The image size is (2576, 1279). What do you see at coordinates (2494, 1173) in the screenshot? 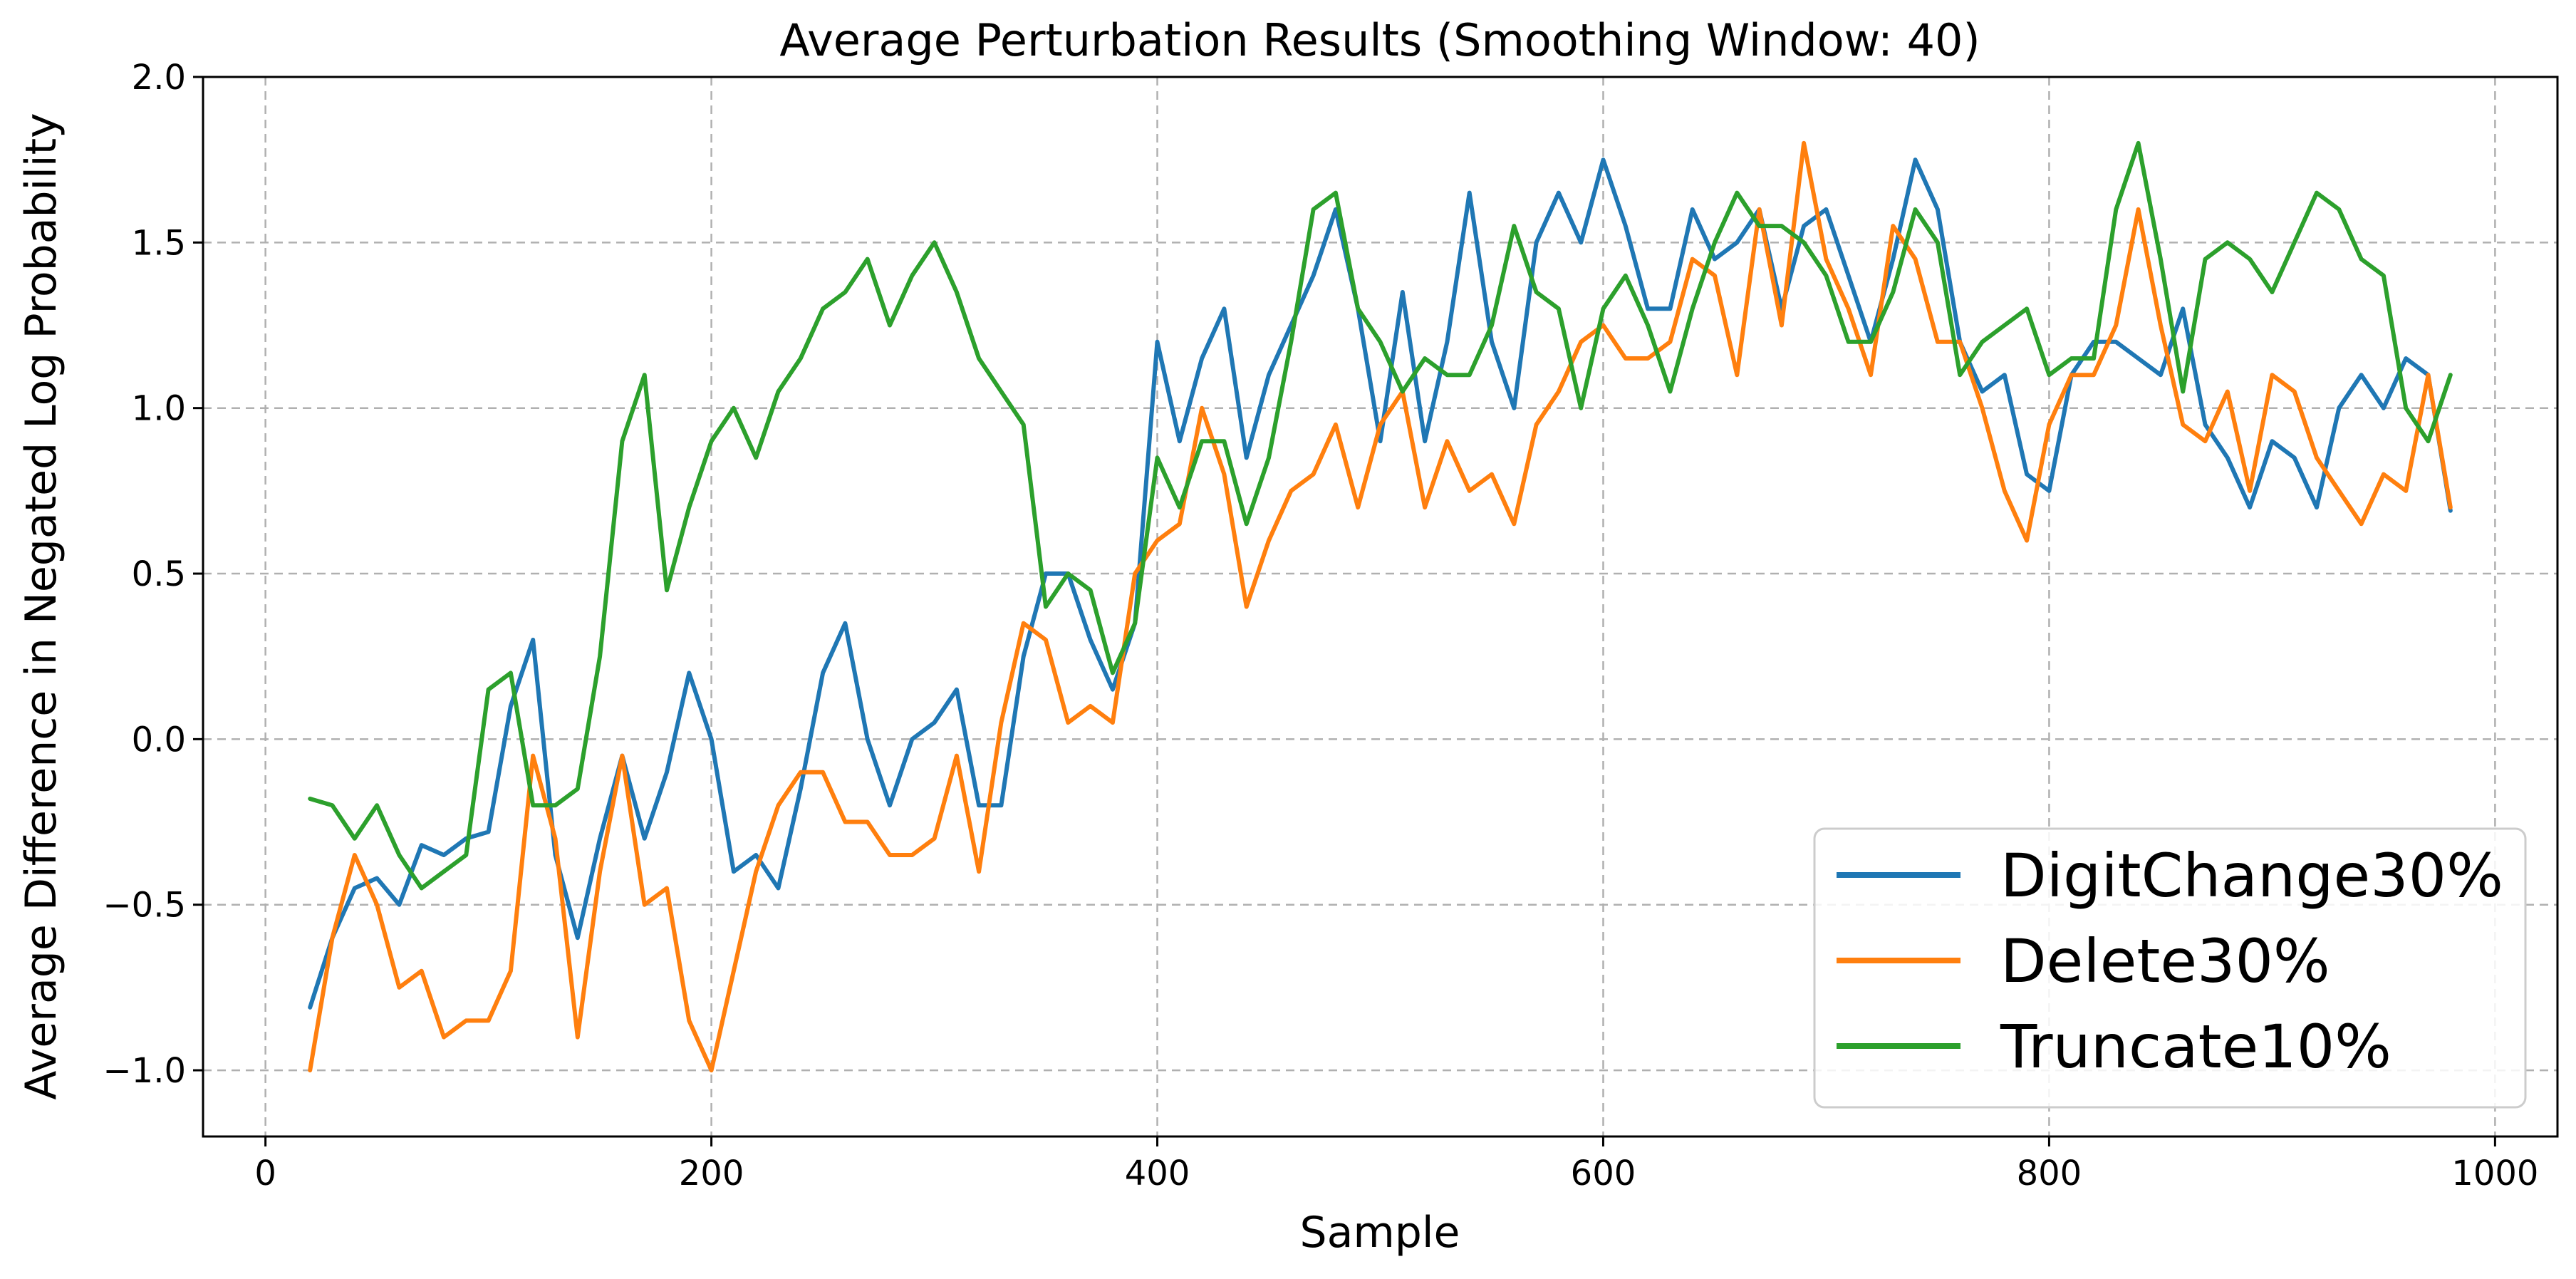
I see `x-tick-label: 1000` at bounding box center [2494, 1173].